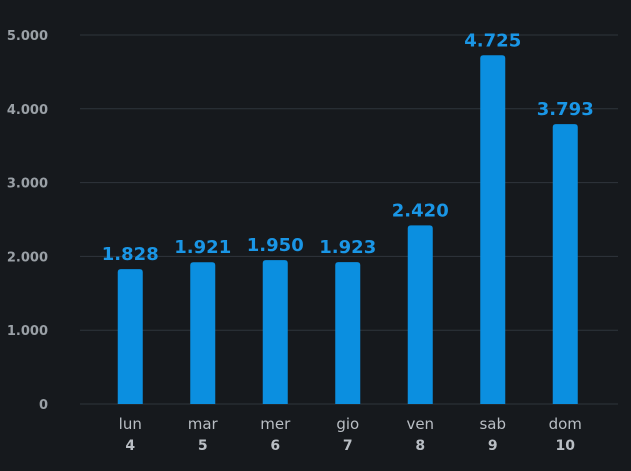 The image size is (631, 471). Describe the element at coordinates (130, 446) in the screenshot. I see `x-tick-date: 4` at that location.